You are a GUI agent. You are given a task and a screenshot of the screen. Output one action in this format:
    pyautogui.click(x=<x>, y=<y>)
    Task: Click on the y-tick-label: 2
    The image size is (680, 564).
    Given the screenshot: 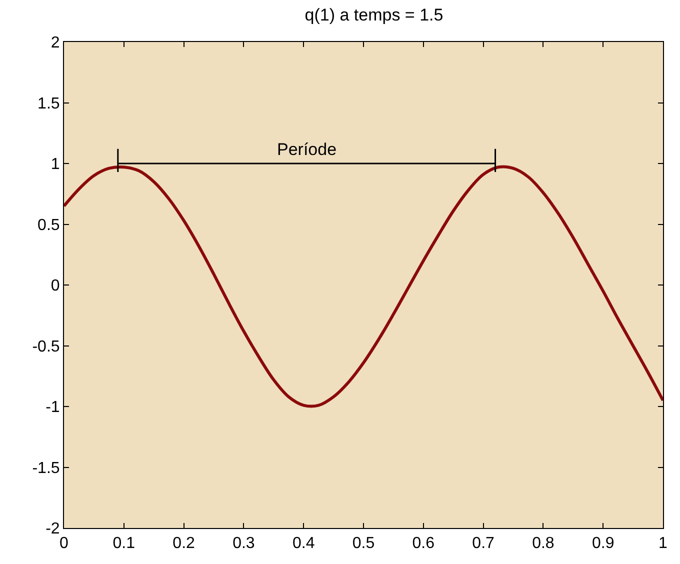 What is the action you would take?
    pyautogui.click(x=55, y=43)
    